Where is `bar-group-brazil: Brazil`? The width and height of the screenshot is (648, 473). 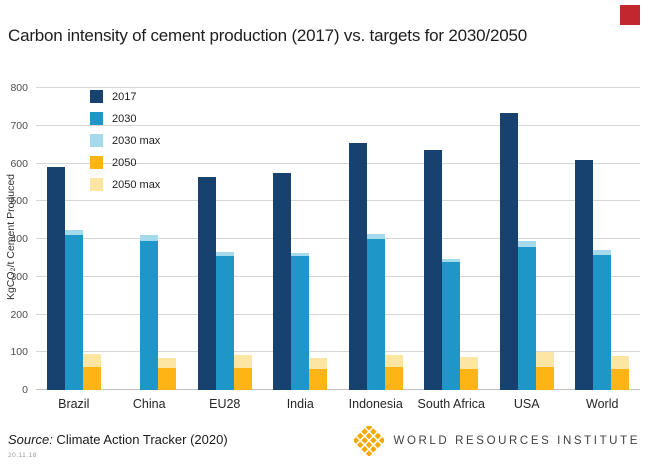
bar-group-brazil: Brazil is located at coordinates (74, 249).